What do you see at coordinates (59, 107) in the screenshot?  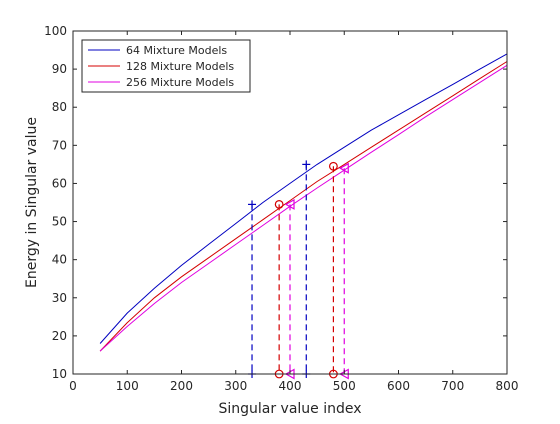 I see `y-tick-label-7: 80` at bounding box center [59, 107].